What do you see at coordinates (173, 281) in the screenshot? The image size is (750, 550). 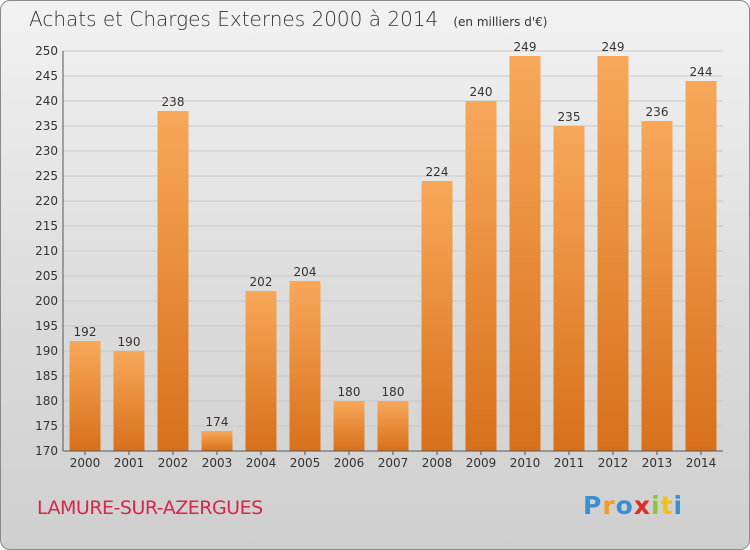 I see `bar-2002` at bounding box center [173, 281].